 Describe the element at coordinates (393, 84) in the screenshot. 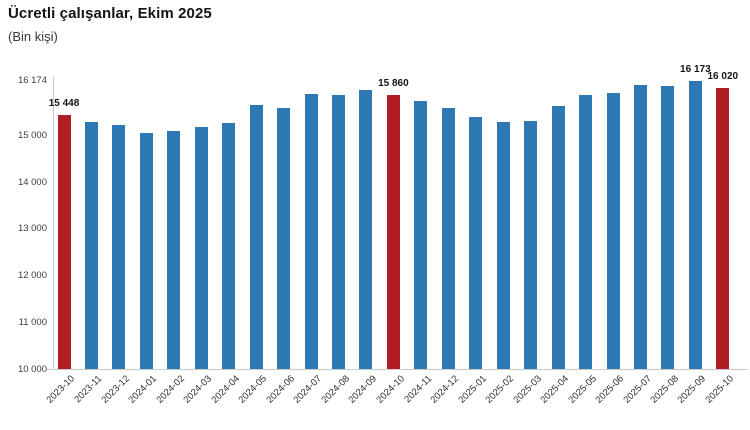

I see `bar-value-label-2024-10: 15 860` at that location.